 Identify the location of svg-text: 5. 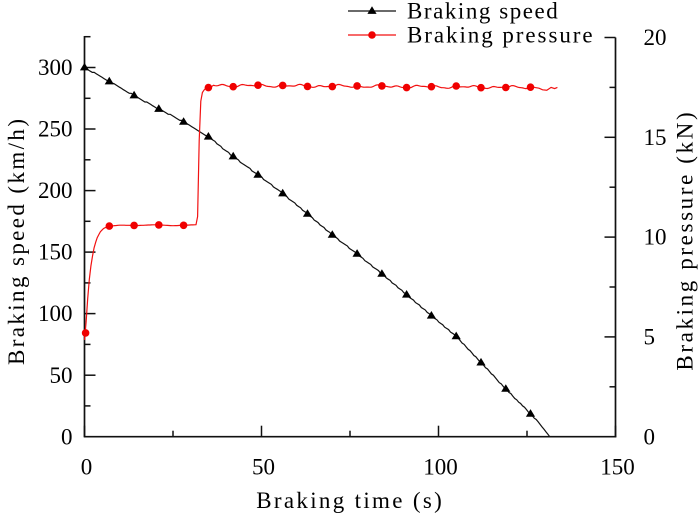
(650, 337).